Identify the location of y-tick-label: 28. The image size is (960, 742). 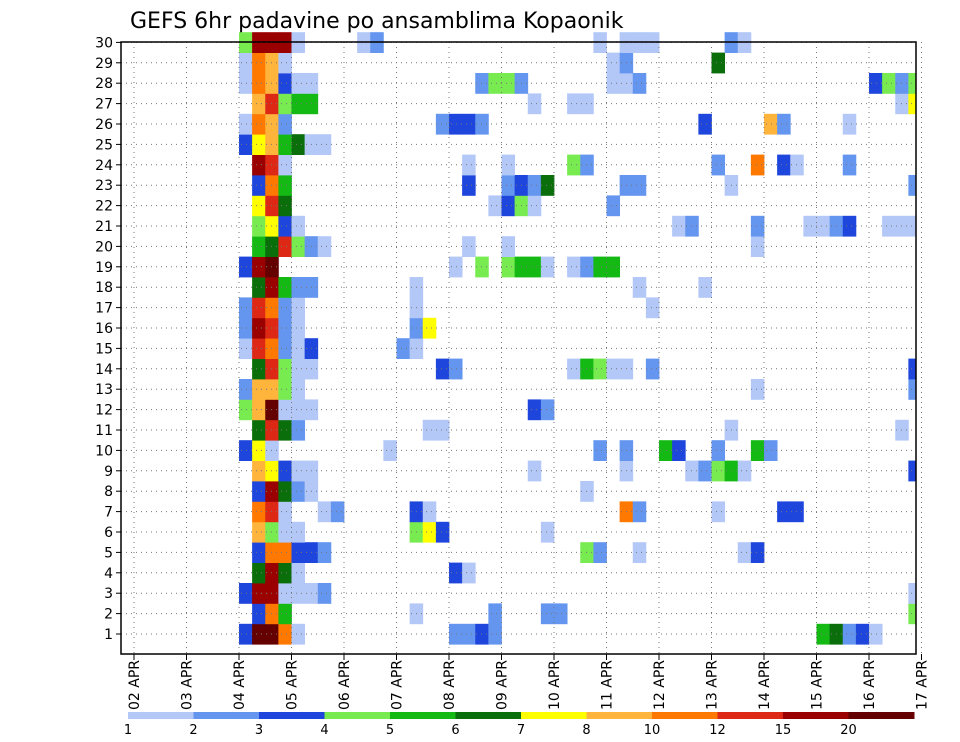
(104, 84).